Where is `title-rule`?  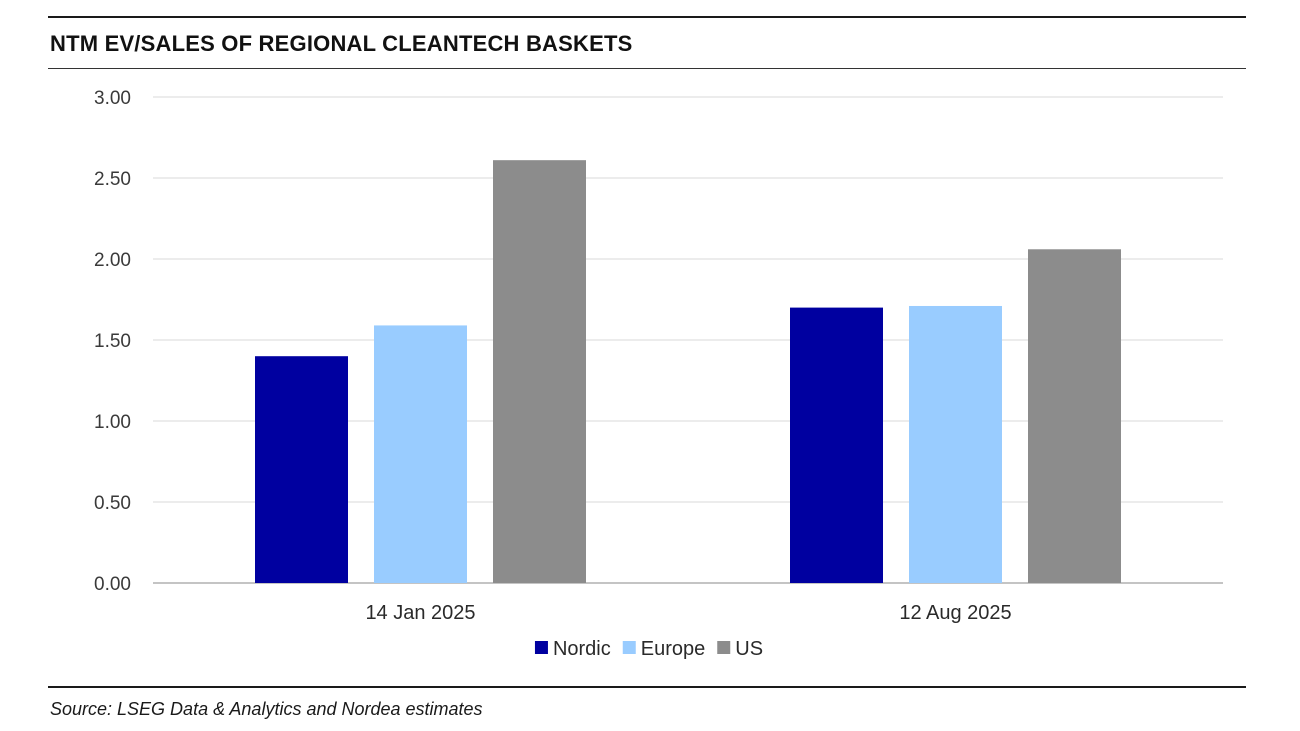 title-rule is located at coordinates (647, 68).